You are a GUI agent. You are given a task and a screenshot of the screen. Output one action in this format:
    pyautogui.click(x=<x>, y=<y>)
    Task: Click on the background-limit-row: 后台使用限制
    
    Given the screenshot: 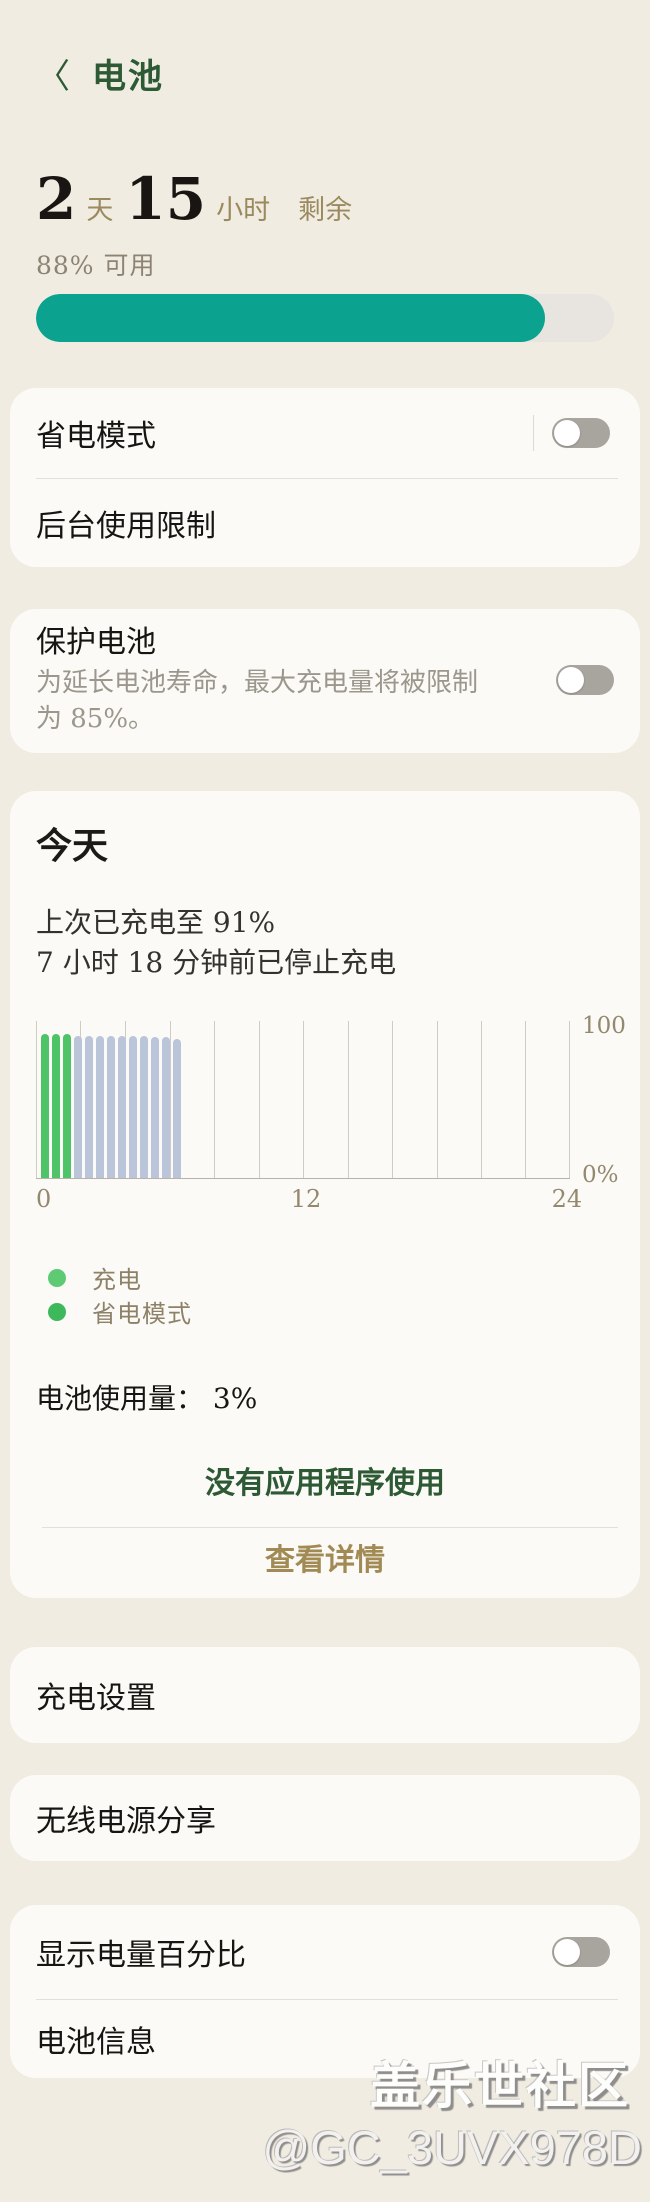 What is the action you would take?
    pyautogui.click(x=325, y=523)
    